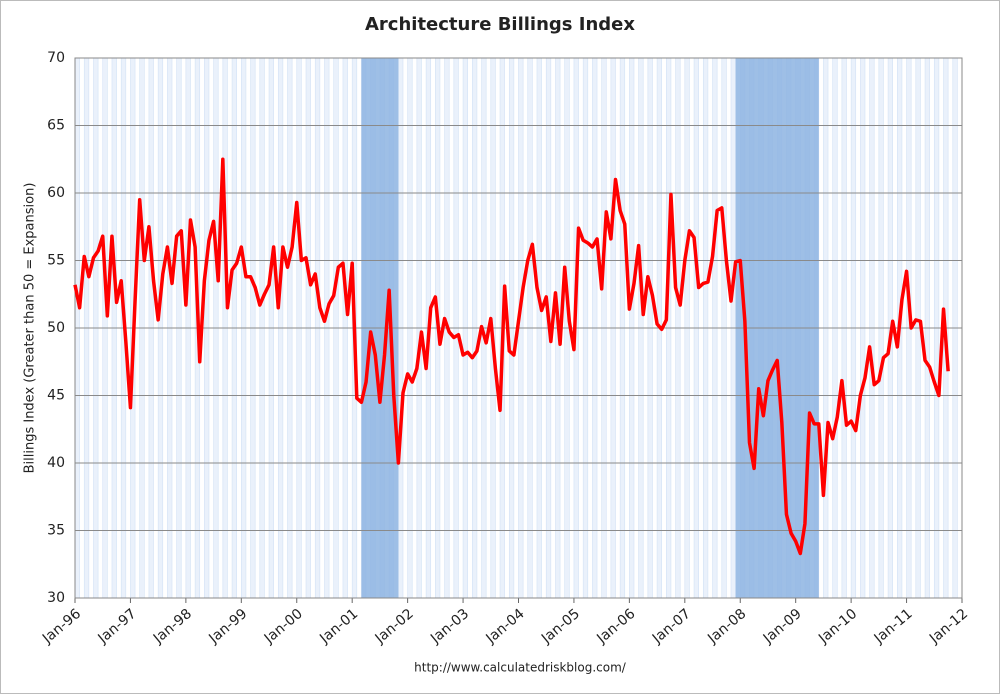 Image resolution: width=1000 pixels, height=694 pixels. What do you see at coordinates (56, 463) in the screenshot?
I see `y-tick-label: 40` at bounding box center [56, 463].